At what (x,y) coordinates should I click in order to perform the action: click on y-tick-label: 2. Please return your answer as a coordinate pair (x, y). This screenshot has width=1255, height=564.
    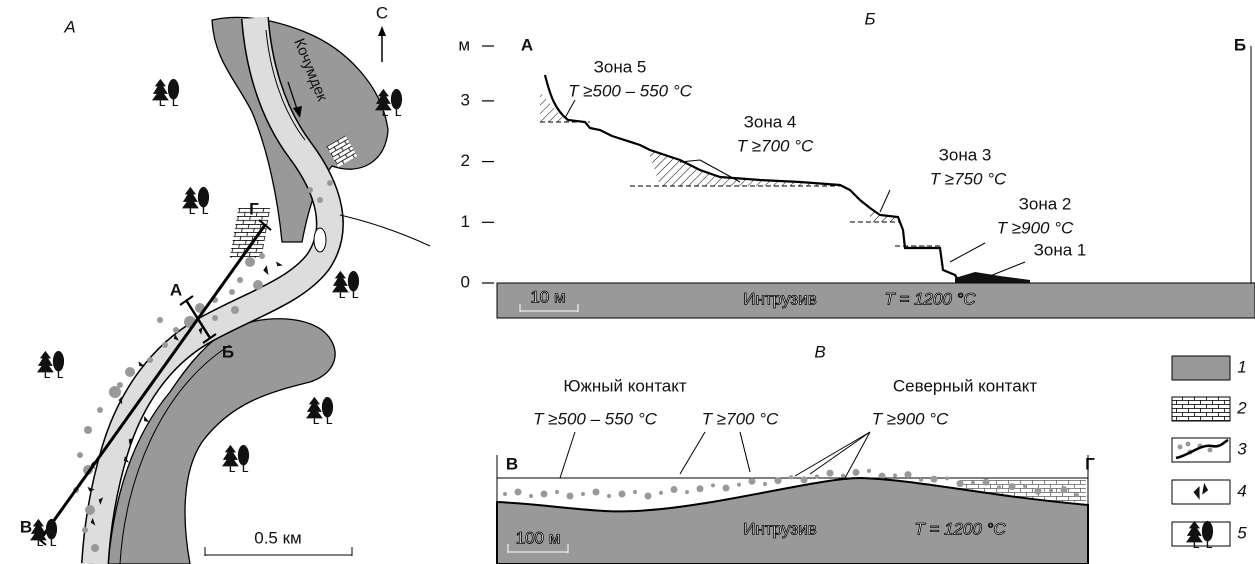
    Looking at the image, I should click on (465, 160).